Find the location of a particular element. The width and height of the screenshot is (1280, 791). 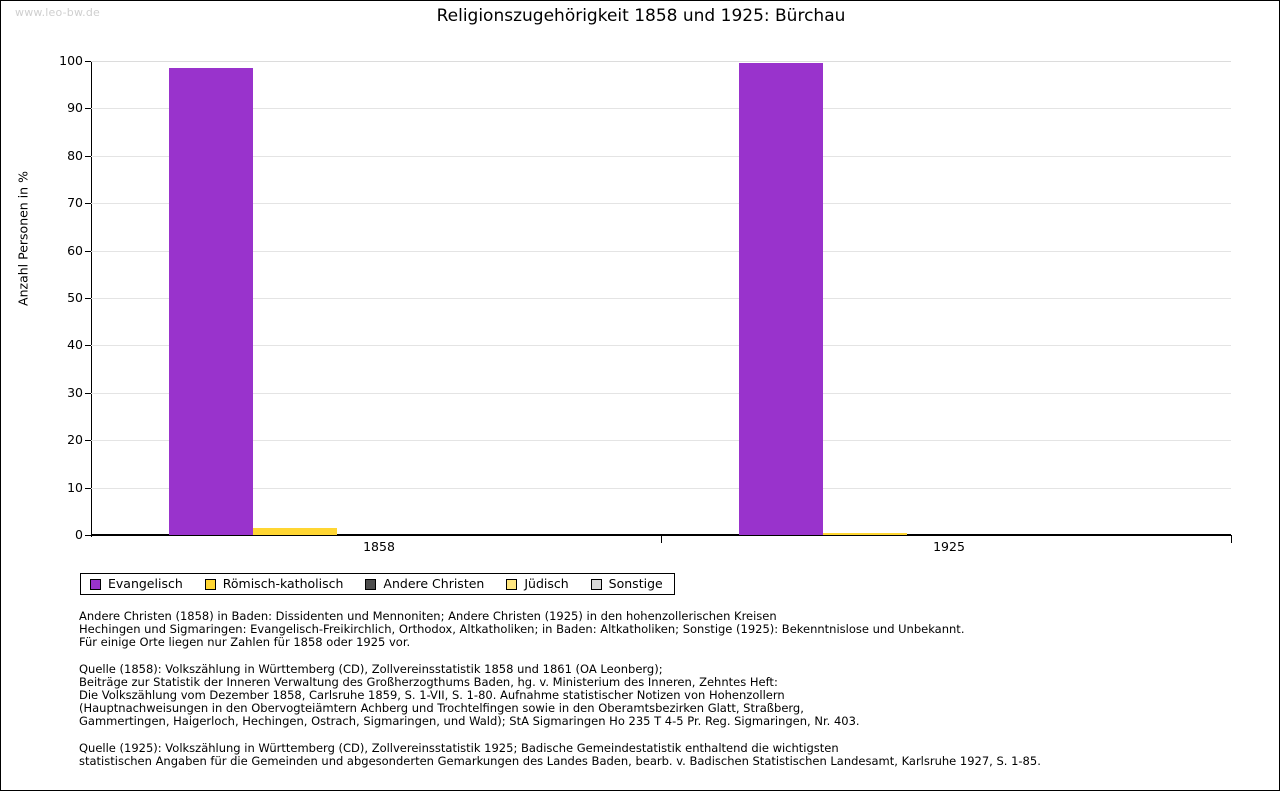

bar-1925-r-misch-katholisch is located at coordinates (865, 534).